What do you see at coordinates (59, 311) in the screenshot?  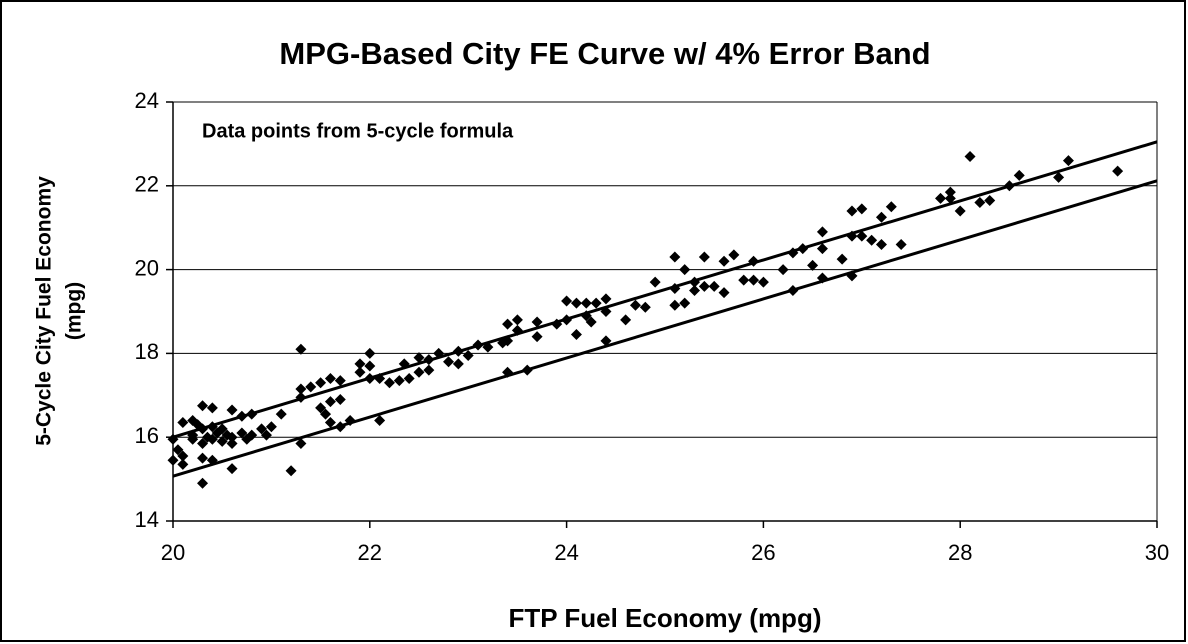 I see `y-axis-label: 5-Cycle City Fuel Economy (mpg)` at bounding box center [59, 311].